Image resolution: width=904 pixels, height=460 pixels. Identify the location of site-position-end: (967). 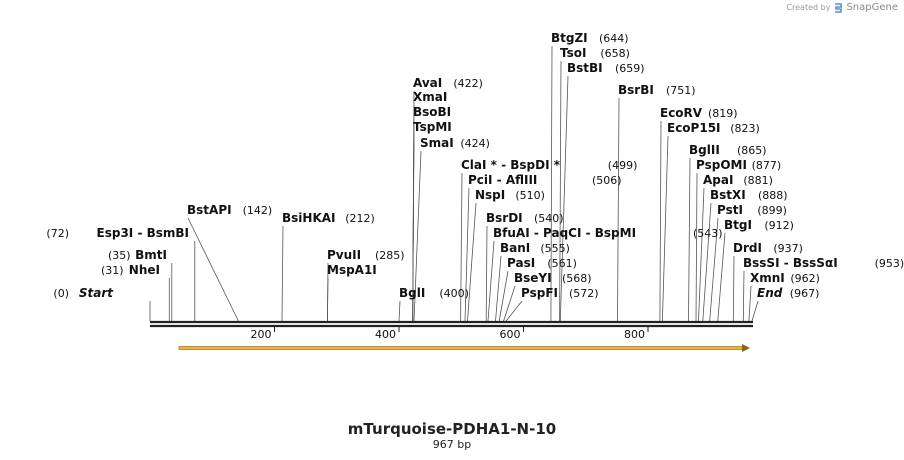
(805, 293).